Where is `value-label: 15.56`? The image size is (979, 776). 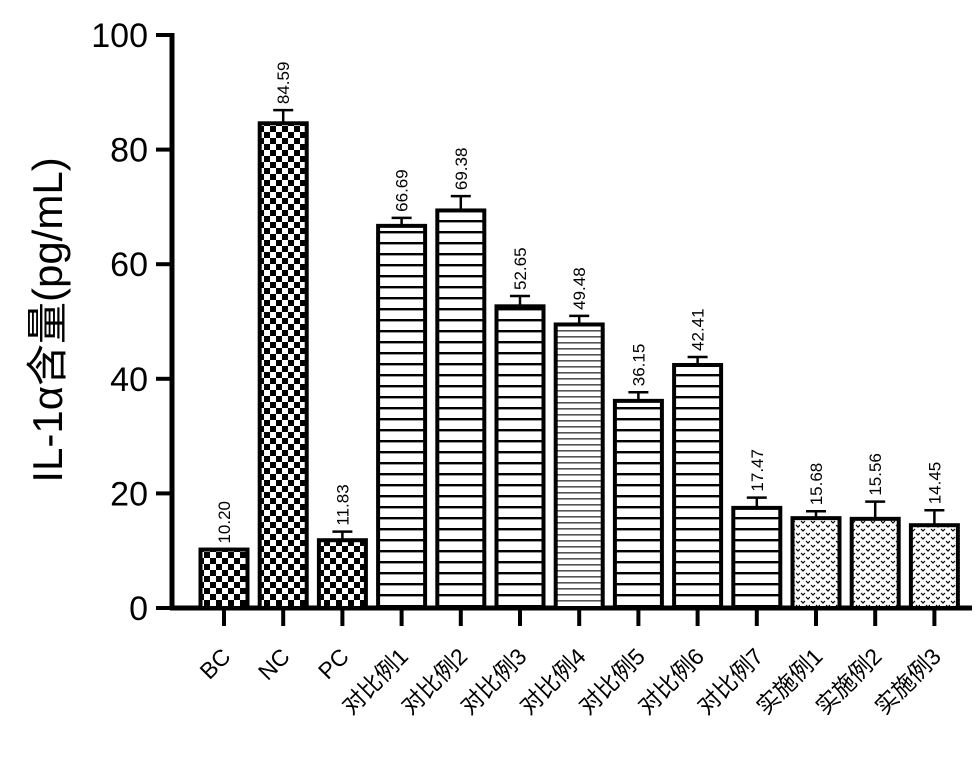 value-label: 15.56 is located at coordinates (875, 474).